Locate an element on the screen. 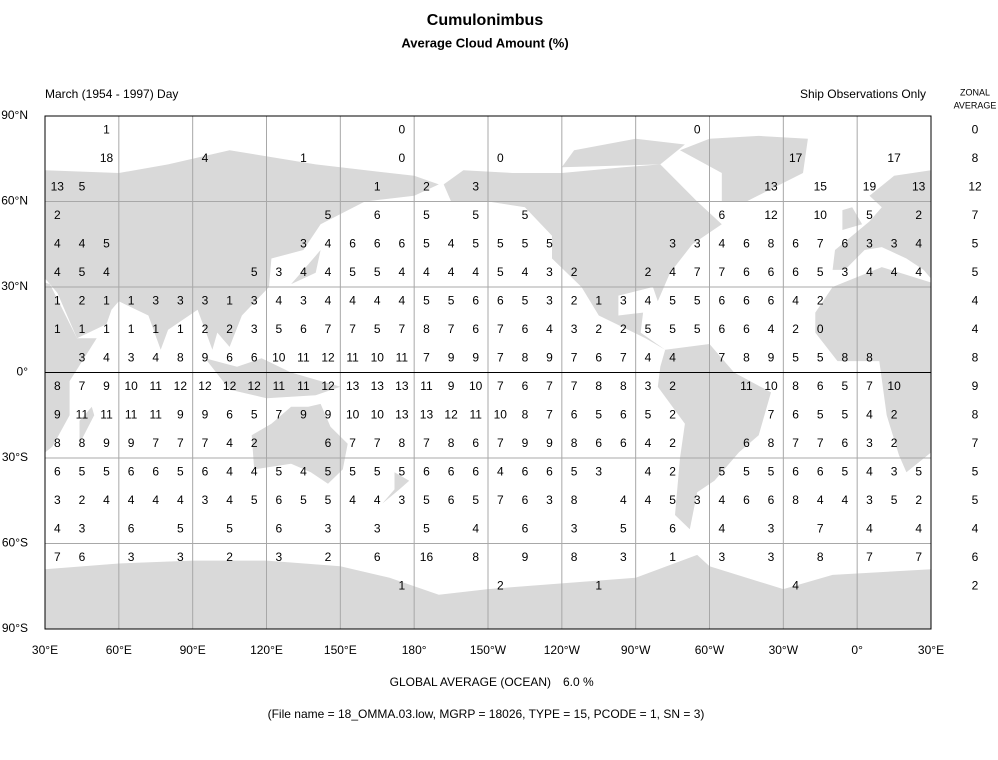  zonal-average: 6 is located at coordinates (975, 557).